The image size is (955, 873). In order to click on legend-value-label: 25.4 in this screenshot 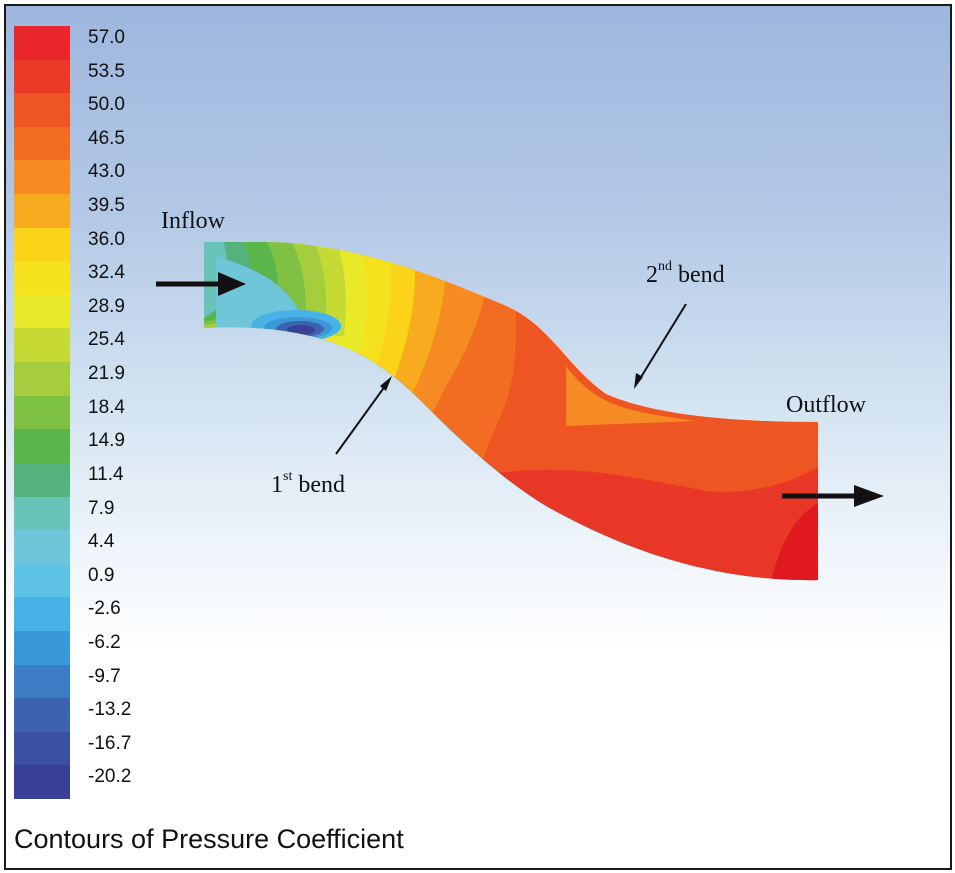, I will do `click(106, 340)`.